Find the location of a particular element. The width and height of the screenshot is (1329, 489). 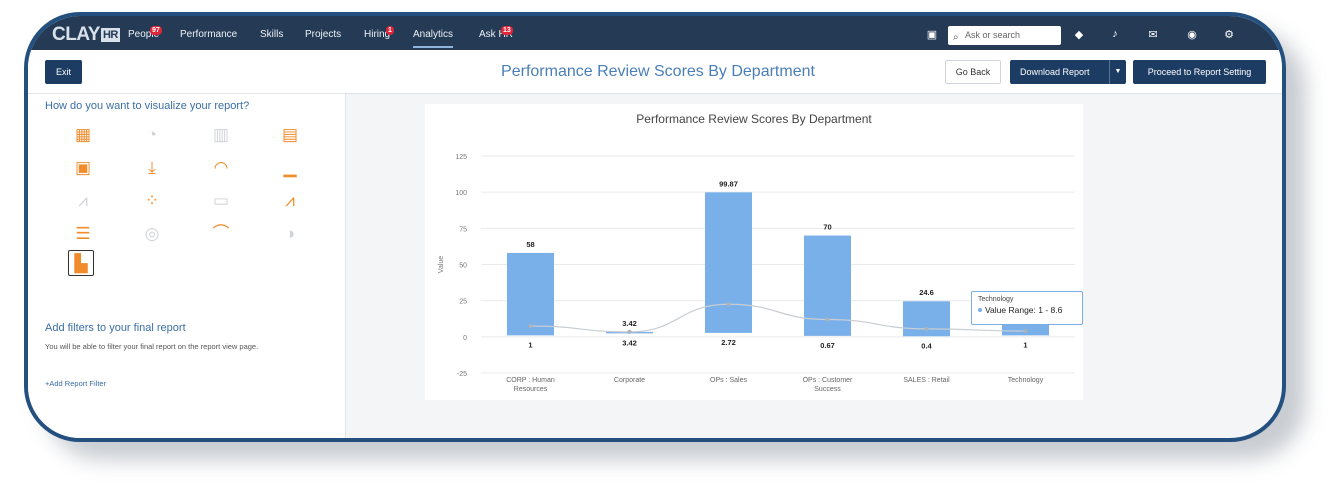

x-tick-label: SALES : Retail is located at coordinates (926, 380).